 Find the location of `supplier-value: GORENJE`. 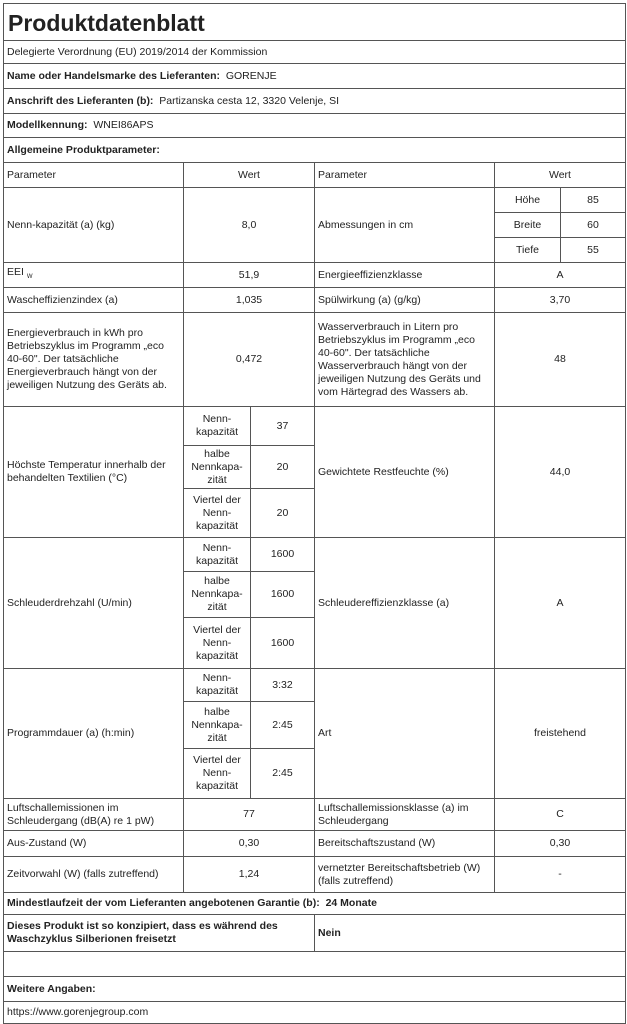

supplier-value: GORENJE is located at coordinates (251, 75).